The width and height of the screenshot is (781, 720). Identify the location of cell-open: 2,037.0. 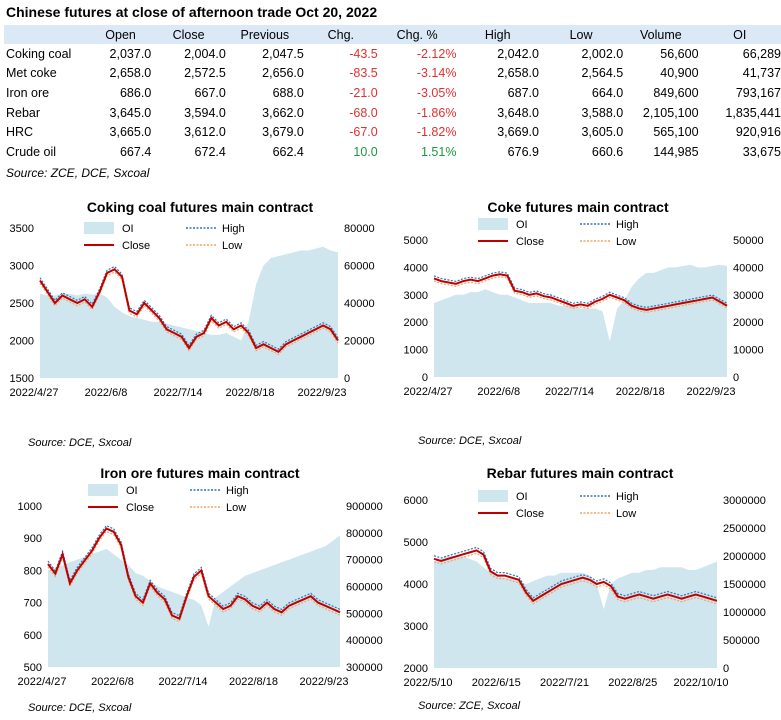
(130, 53).